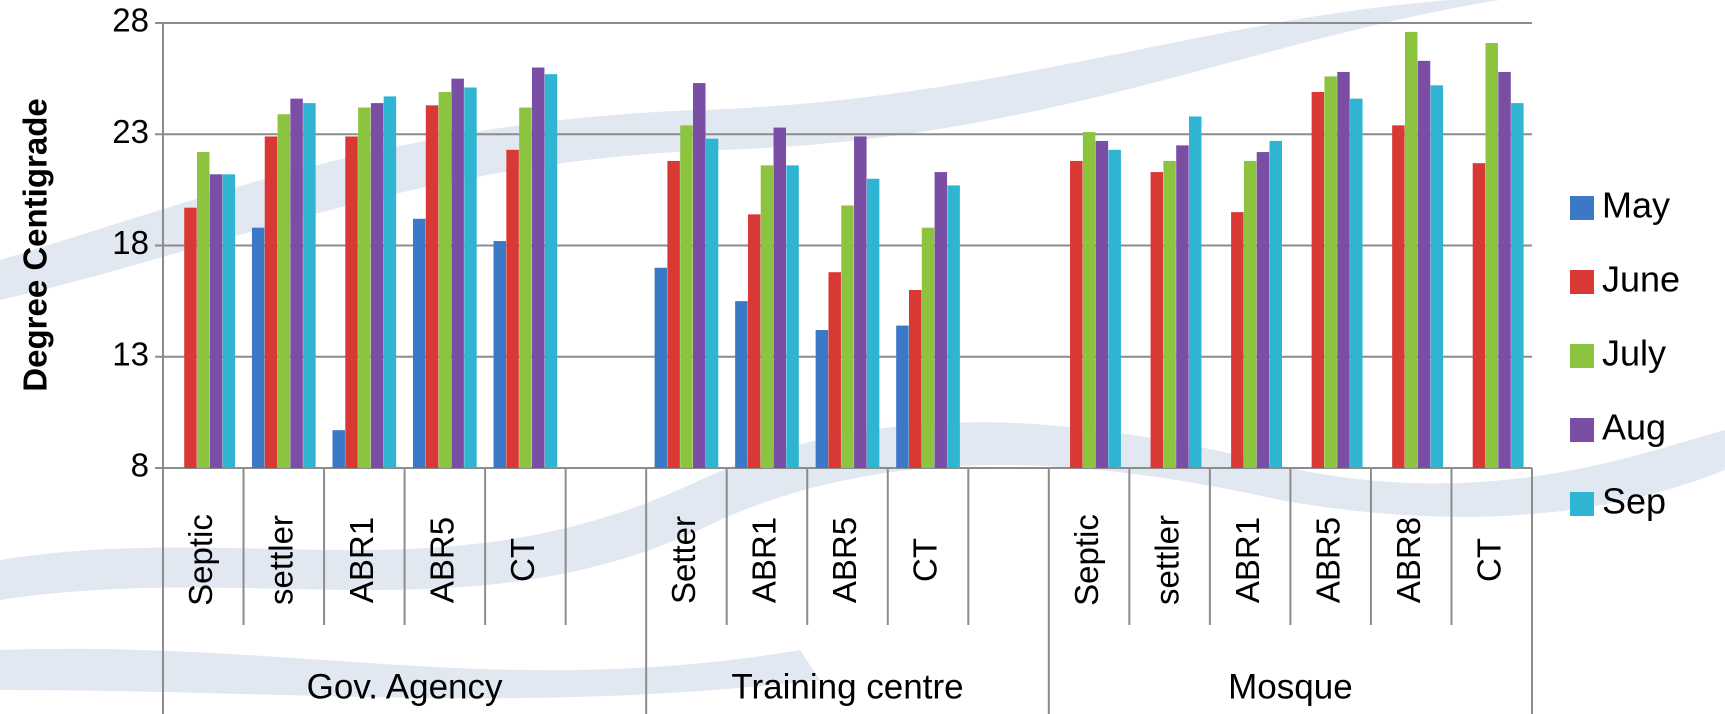 Image resolution: width=1725 pixels, height=714 pixels. What do you see at coordinates (683, 560) in the screenshot?
I see `x-tick-label: Setter` at bounding box center [683, 560].